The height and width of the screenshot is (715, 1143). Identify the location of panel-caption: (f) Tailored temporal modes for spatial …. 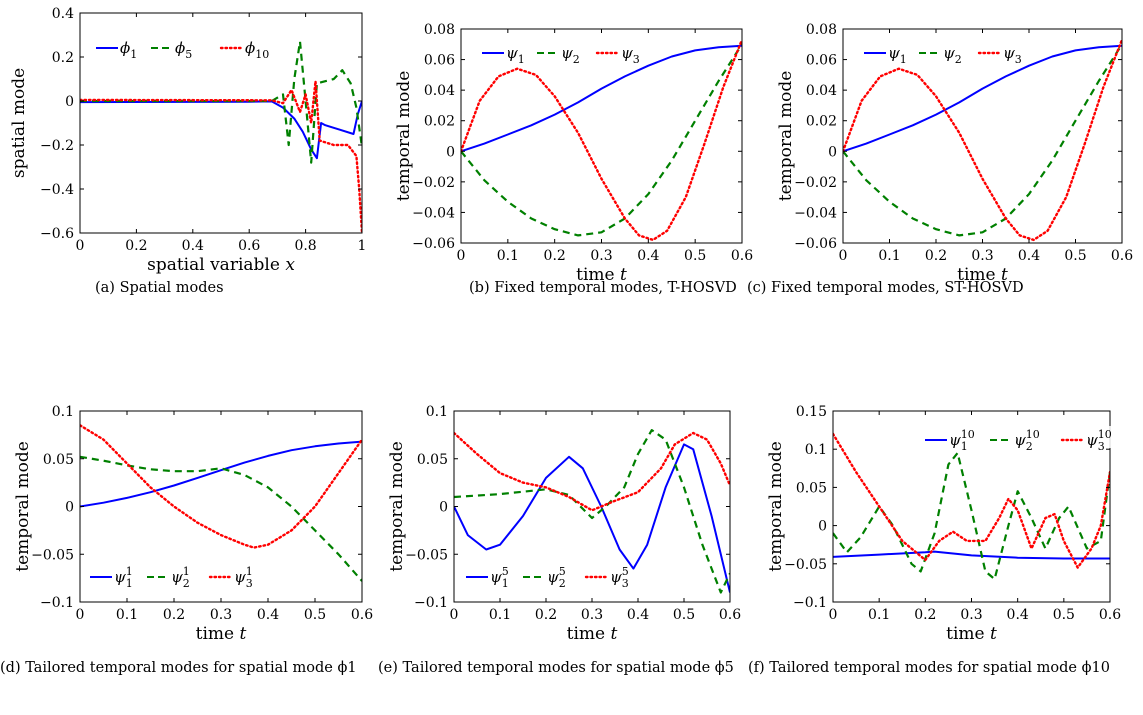
(929, 668).